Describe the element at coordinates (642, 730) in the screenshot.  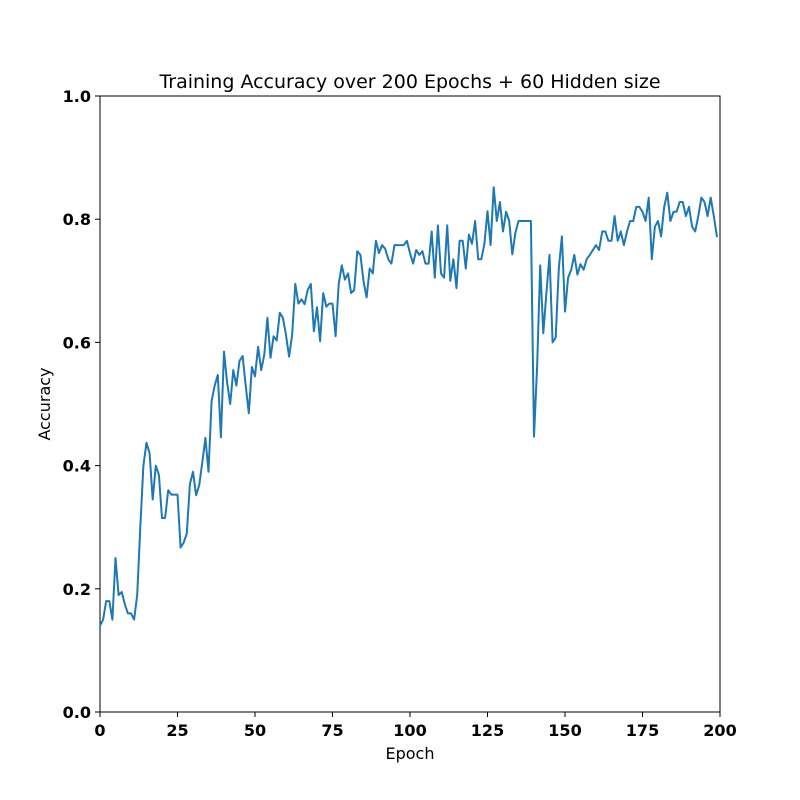
I see `x-tick-label: 175` at that location.